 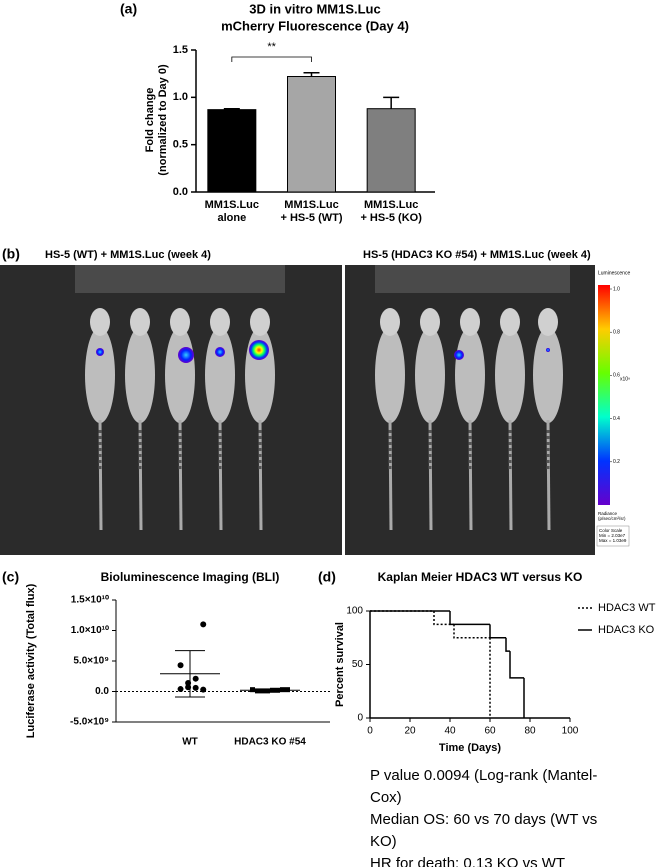 I want to click on x-tick-label: 60, so click(x=490, y=731).